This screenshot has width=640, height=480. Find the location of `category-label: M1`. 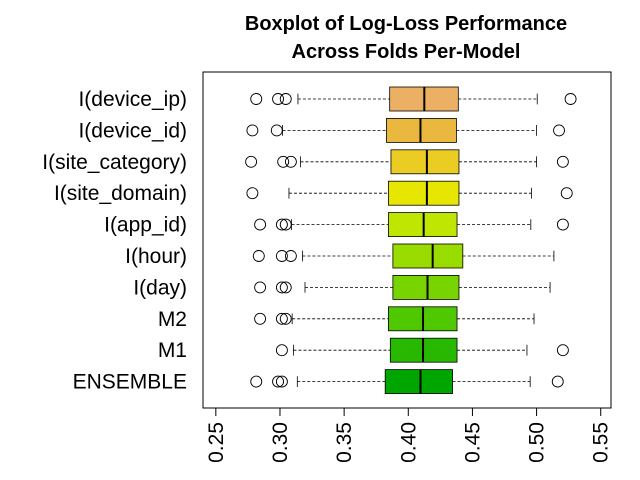

category-label: M1 is located at coordinates (172, 350).